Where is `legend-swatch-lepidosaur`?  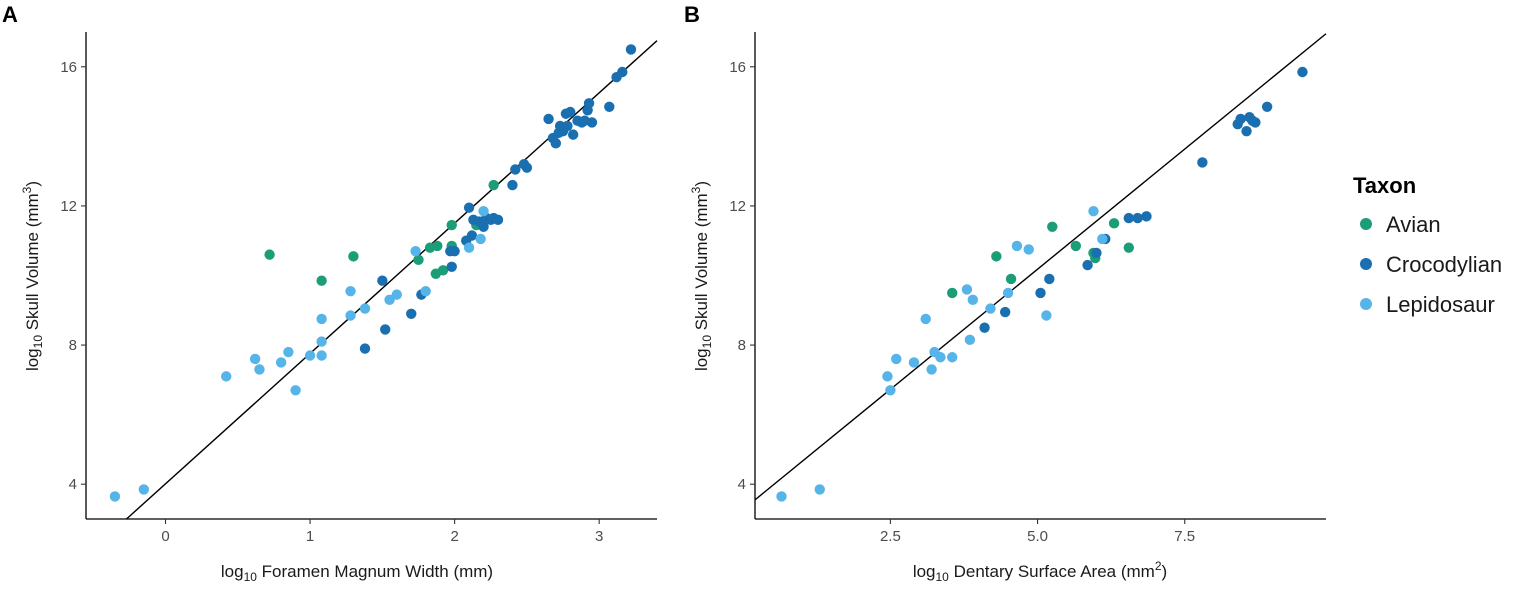
legend-swatch-lepidosaur is located at coordinates (1366, 304).